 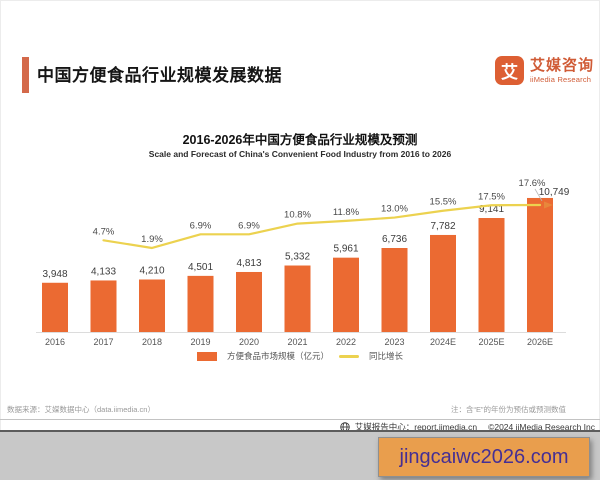 I want to click on axis-label-2023: 2023, so click(x=394, y=342).